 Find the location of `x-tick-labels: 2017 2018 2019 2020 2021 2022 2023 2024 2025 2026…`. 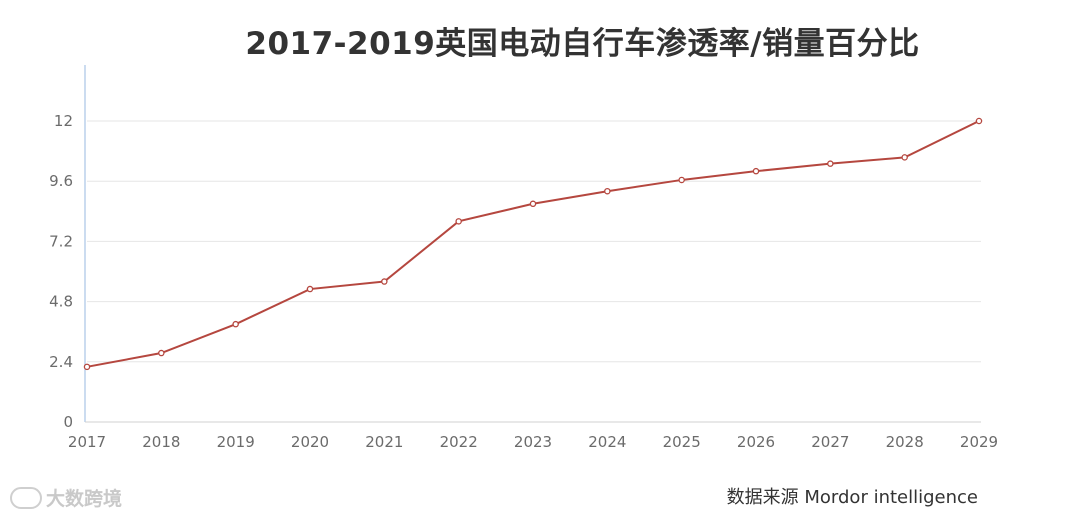

x-tick-labels: 2017 2018 2019 2020 2021 2022 2023 2024 2025 2026… is located at coordinates (533, 442).